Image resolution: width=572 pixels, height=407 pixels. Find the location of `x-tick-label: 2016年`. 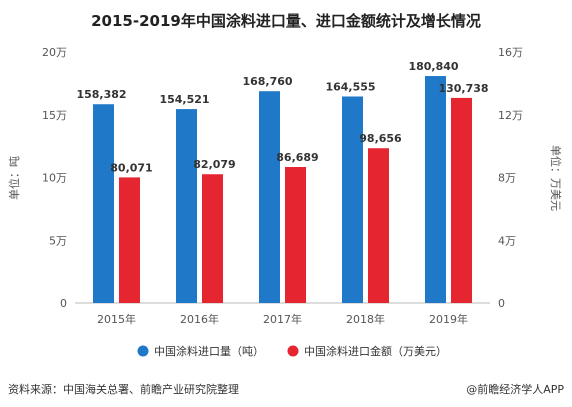

x-tick-label: 2016年 is located at coordinates (199, 319).